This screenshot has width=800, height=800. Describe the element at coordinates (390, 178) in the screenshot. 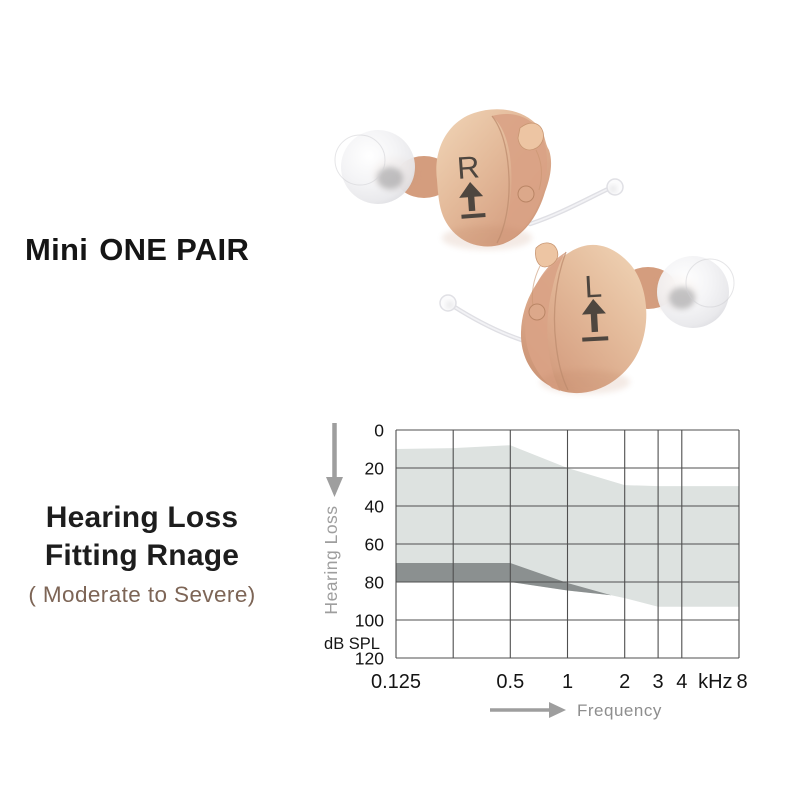

I see `dome-receiver-right` at that location.